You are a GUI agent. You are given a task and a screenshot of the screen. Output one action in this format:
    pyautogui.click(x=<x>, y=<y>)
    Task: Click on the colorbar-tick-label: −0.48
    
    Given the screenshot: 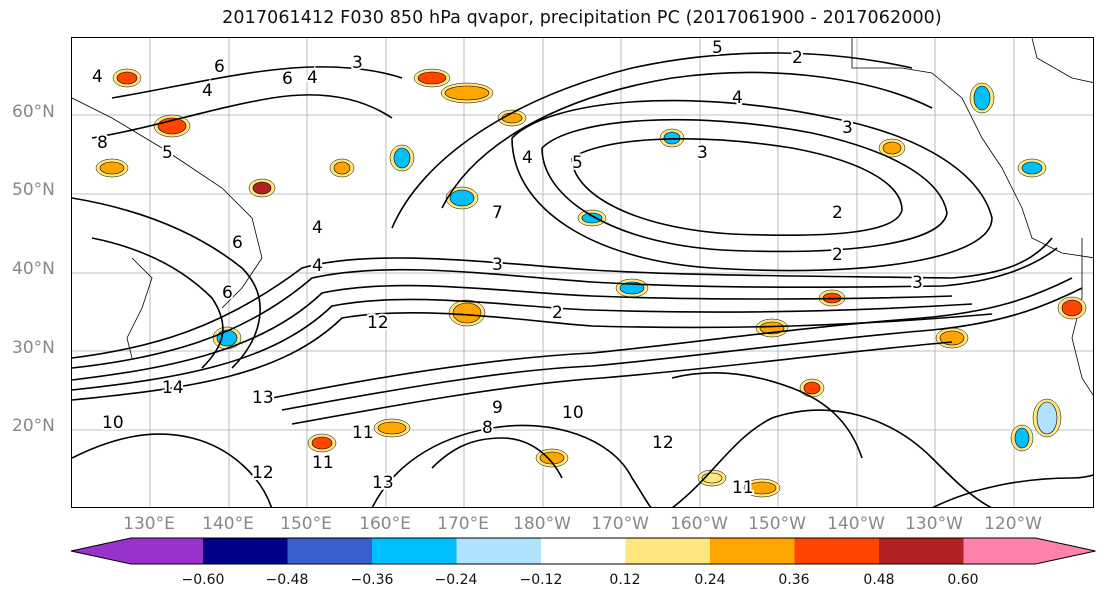 What is the action you would take?
    pyautogui.click(x=287, y=580)
    